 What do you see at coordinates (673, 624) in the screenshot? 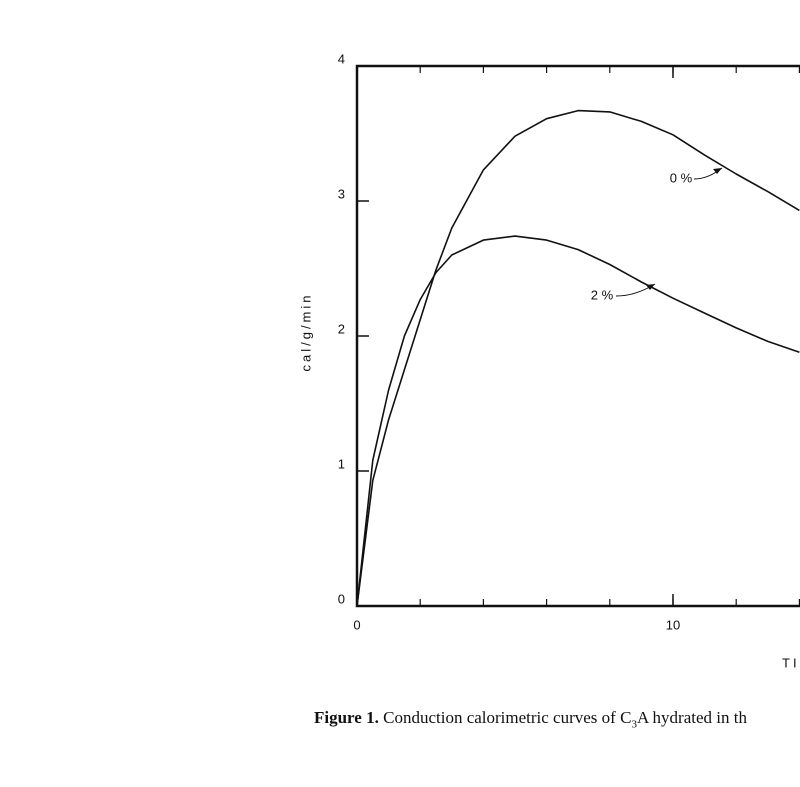
I see `x-tick-label: 10` at bounding box center [673, 624].